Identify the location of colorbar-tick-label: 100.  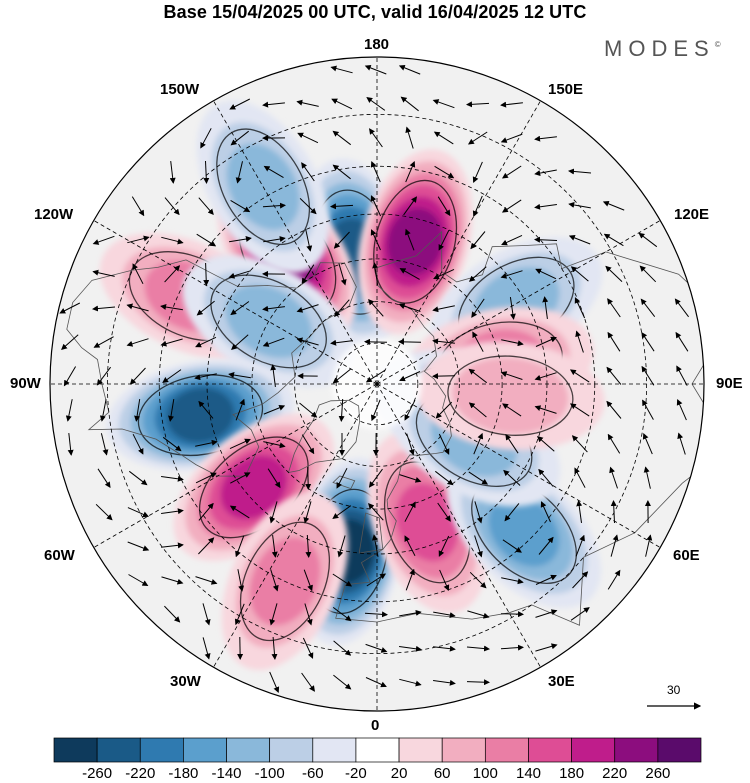
(485, 773).